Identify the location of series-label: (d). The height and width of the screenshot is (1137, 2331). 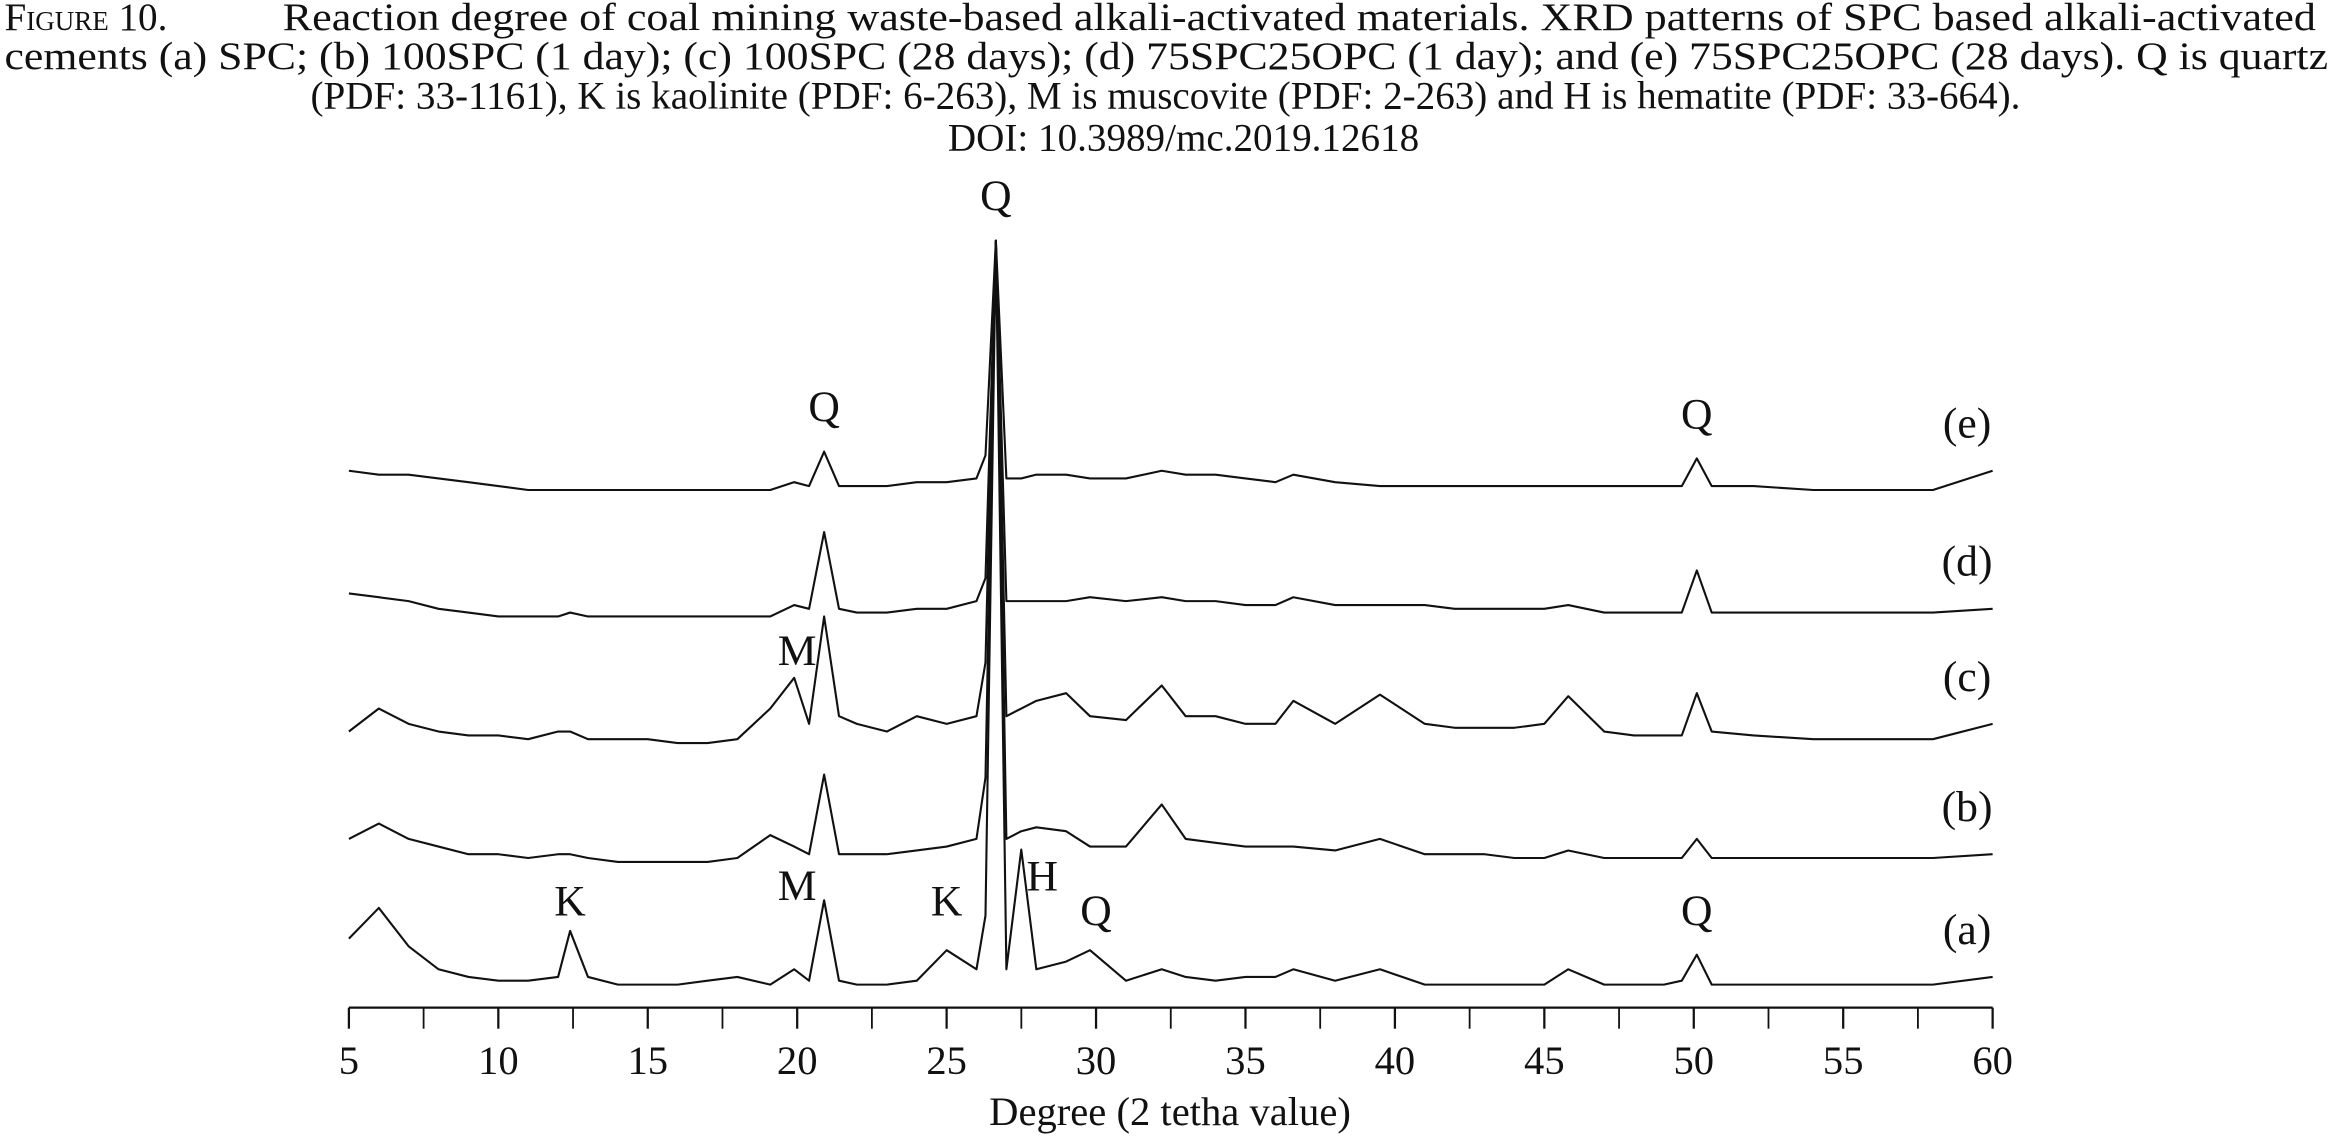
(1967, 562).